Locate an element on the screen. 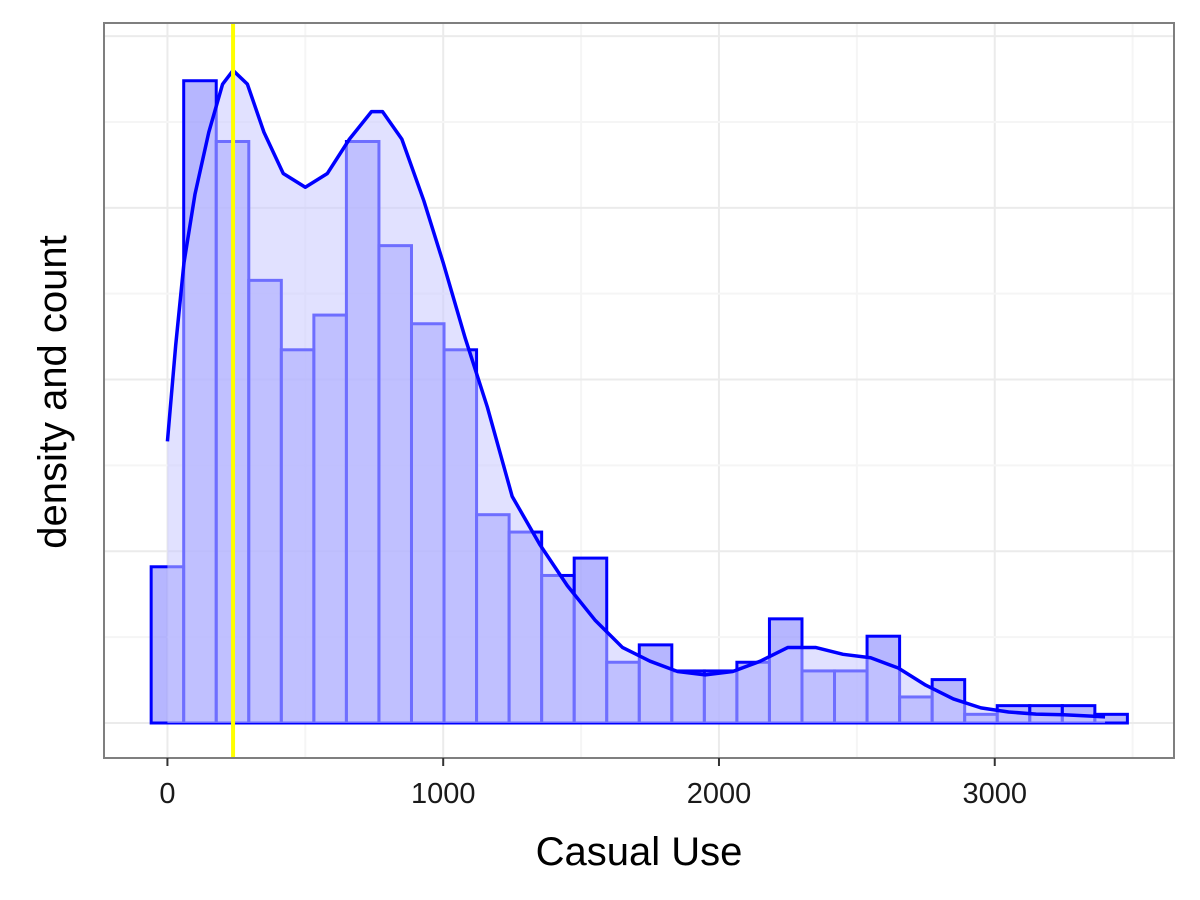 Image resolution: width=1200 pixels, height=900 pixels. y-axis-title: density and count is located at coordinates (53, 392).